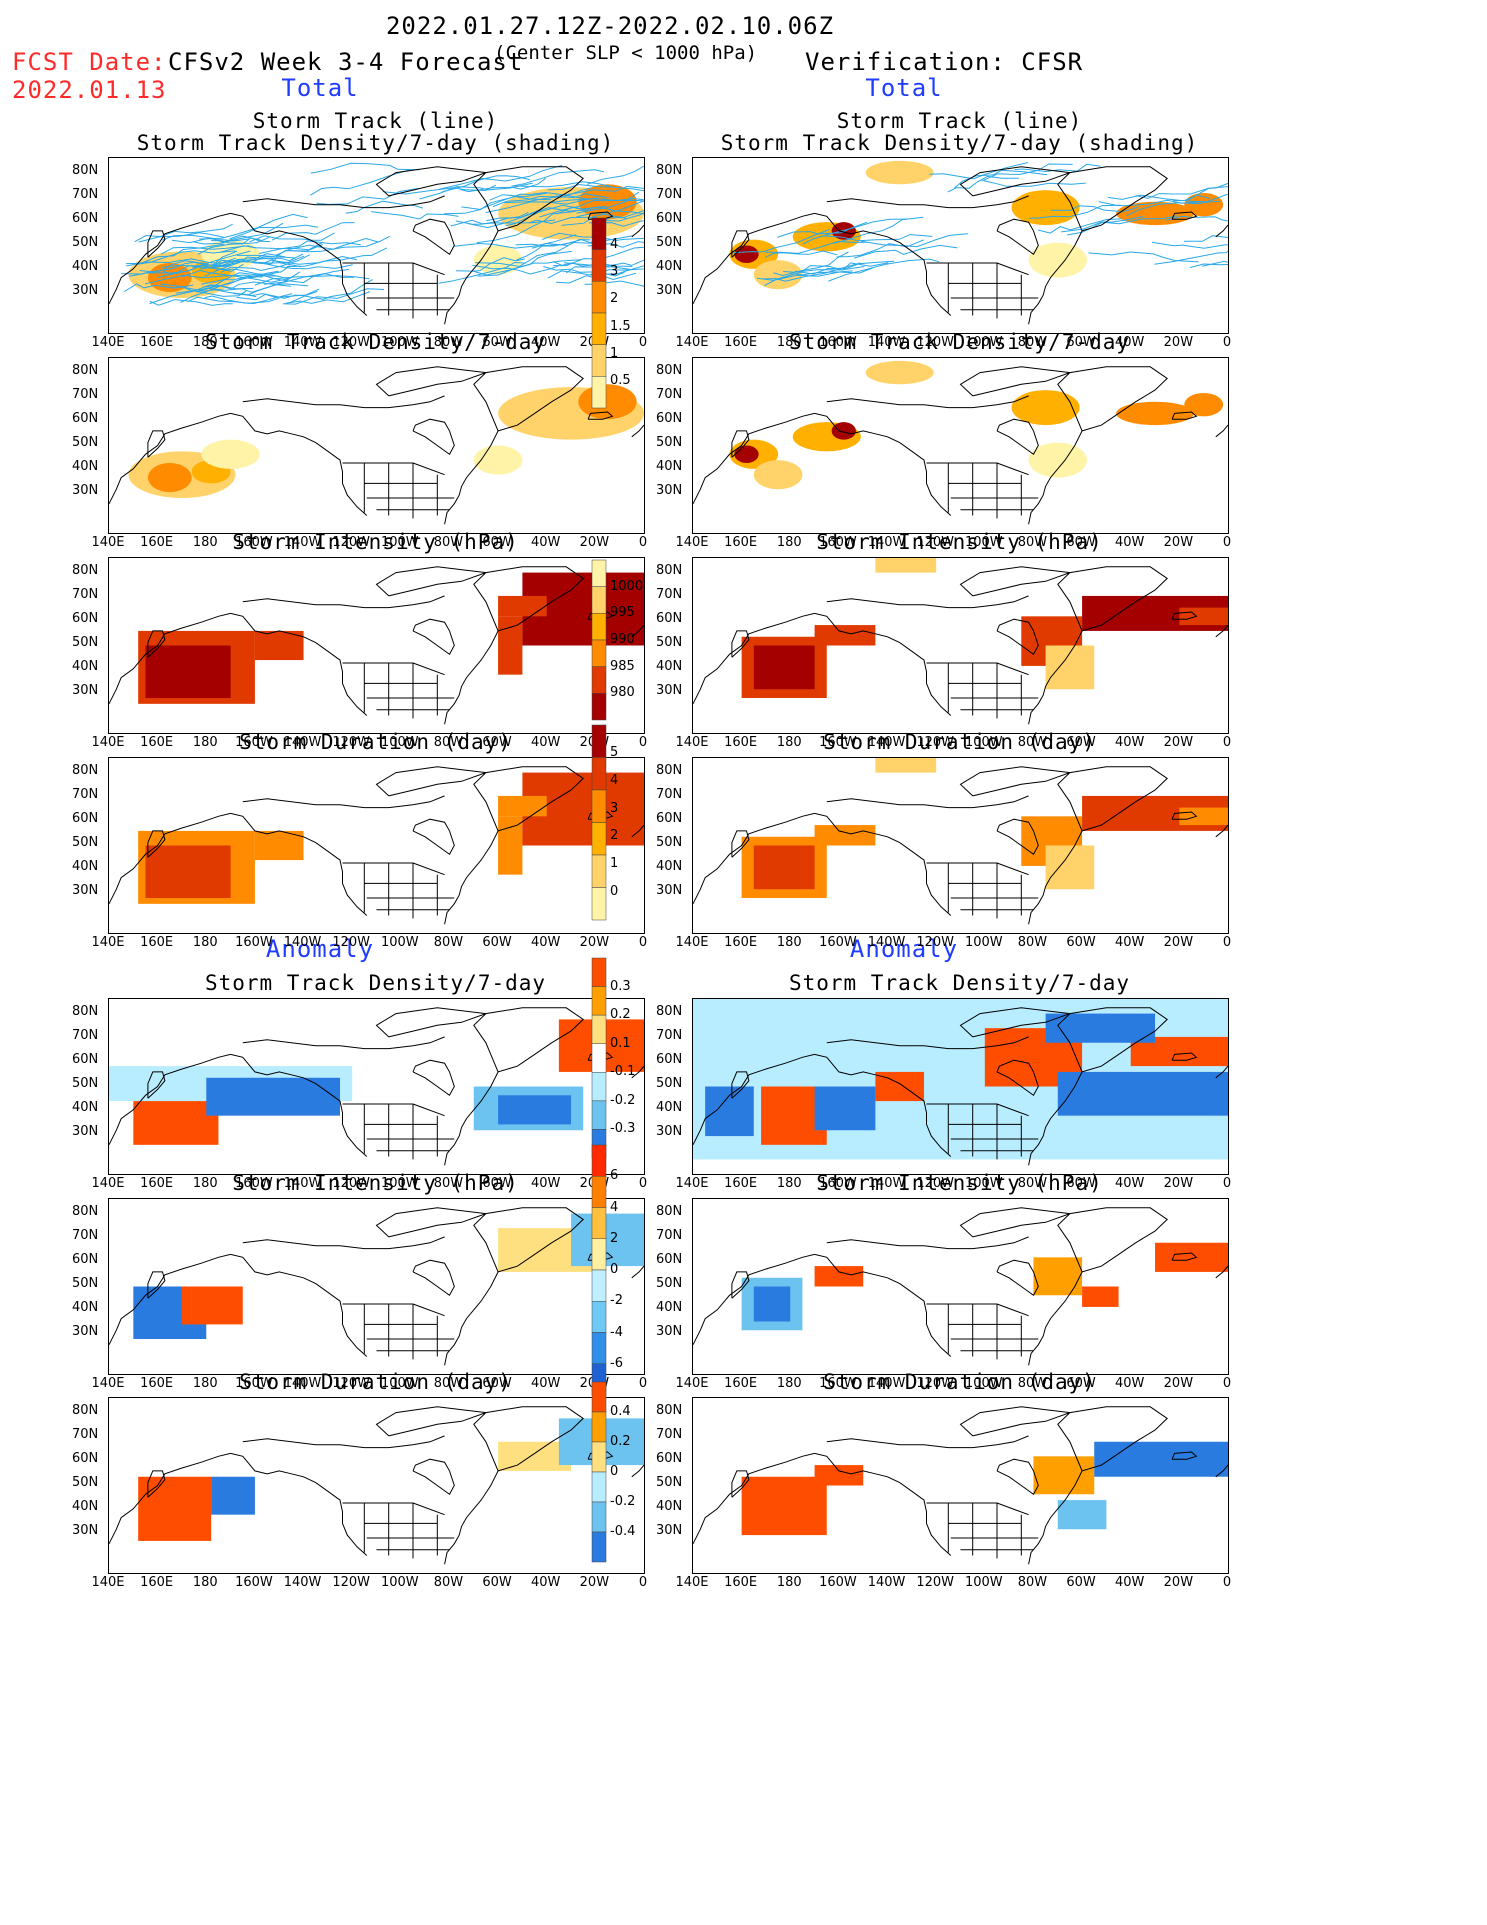 This screenshot has height=1925, width=1487. Describe the element at coordinates (614, 864) in the screenshot. I see `colorbar-label: 1` at that location.